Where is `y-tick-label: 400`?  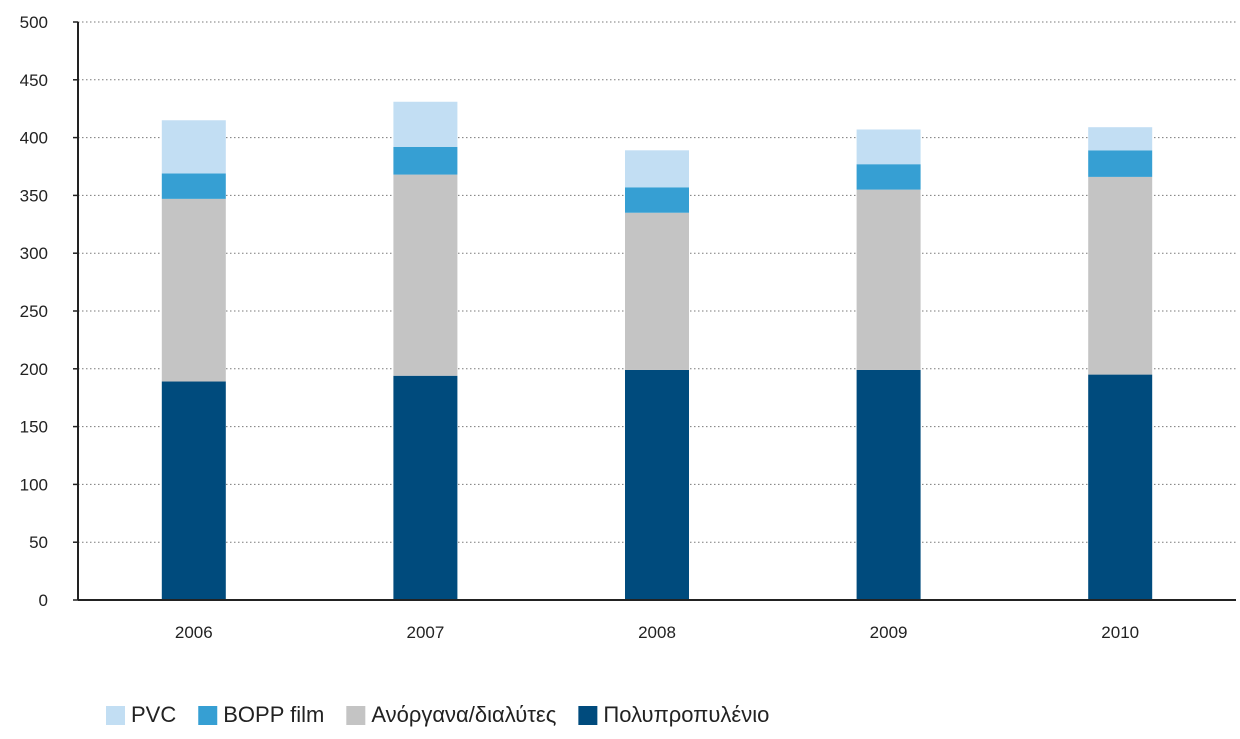
y-tick-label: 400 is located at coordinates (34, 138).